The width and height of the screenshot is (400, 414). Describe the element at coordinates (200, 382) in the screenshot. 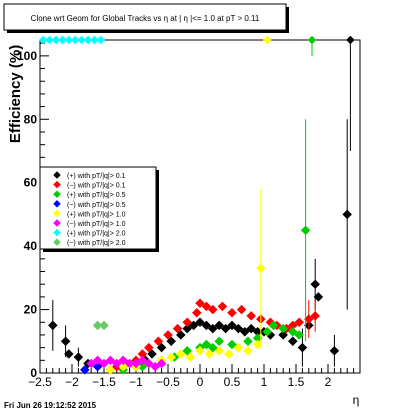

I see `x-tick-label: 0` at that location.